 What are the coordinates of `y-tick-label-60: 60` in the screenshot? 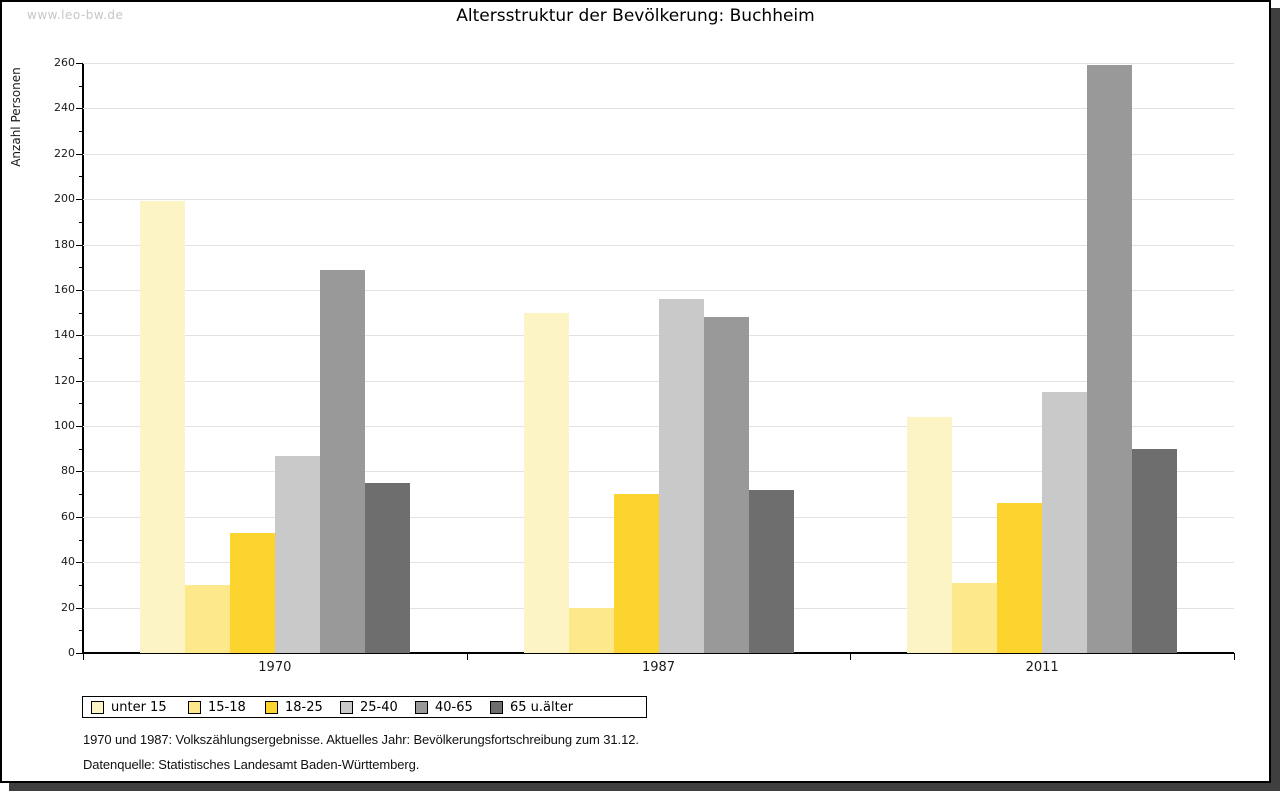 It's located at (68, 516).